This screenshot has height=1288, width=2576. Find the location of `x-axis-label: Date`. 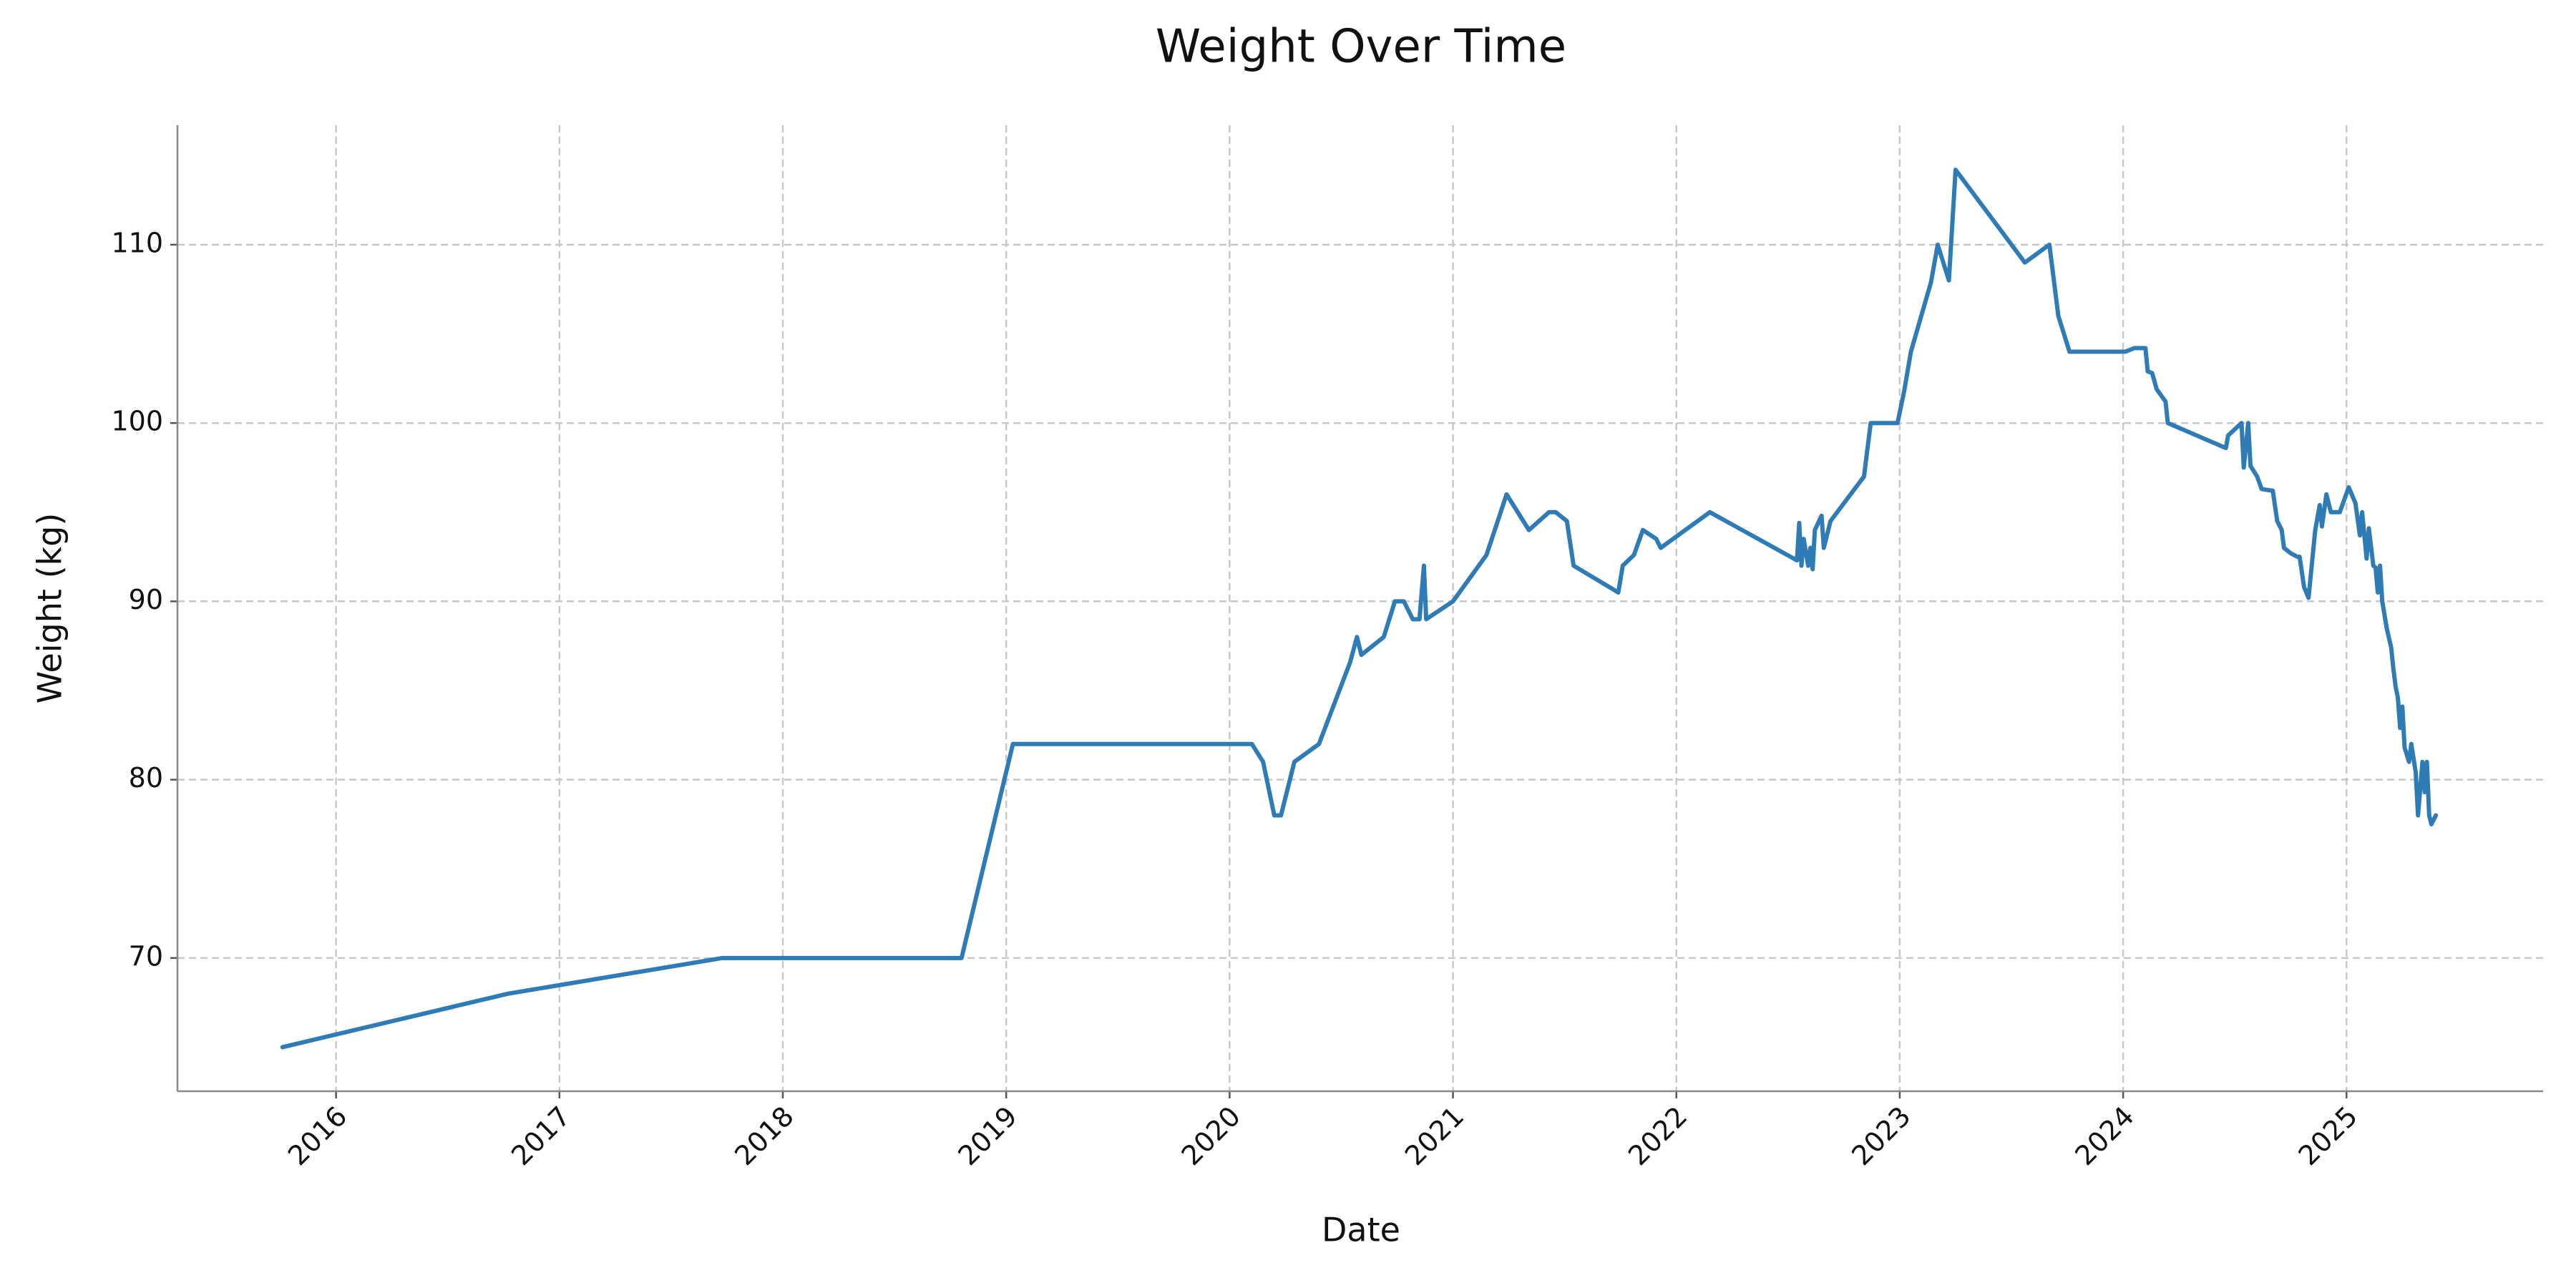

x-axis-label: Date is located at coordinates (1361, 1230).